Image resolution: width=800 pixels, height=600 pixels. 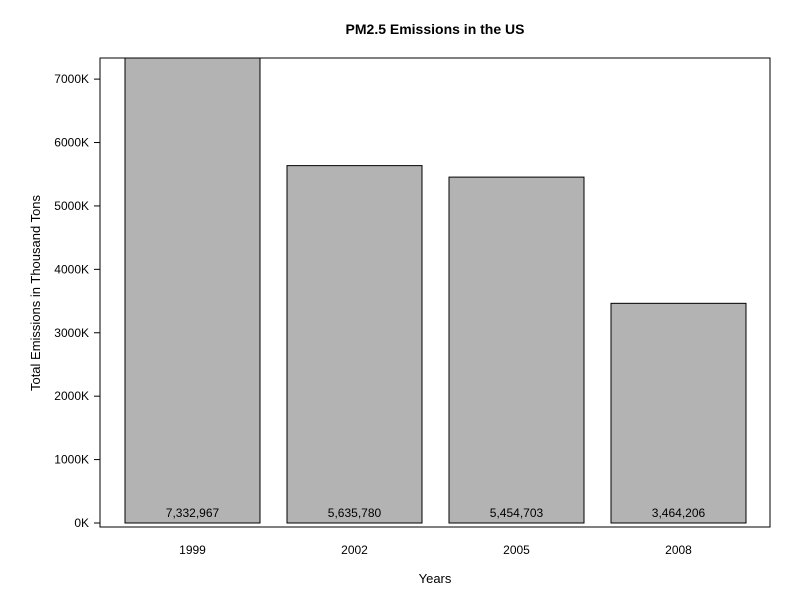 What do you see at coordinates (516, 550) in the screenshot?
I see `x-tick-label: 2005` at bounding box center [516, 550].